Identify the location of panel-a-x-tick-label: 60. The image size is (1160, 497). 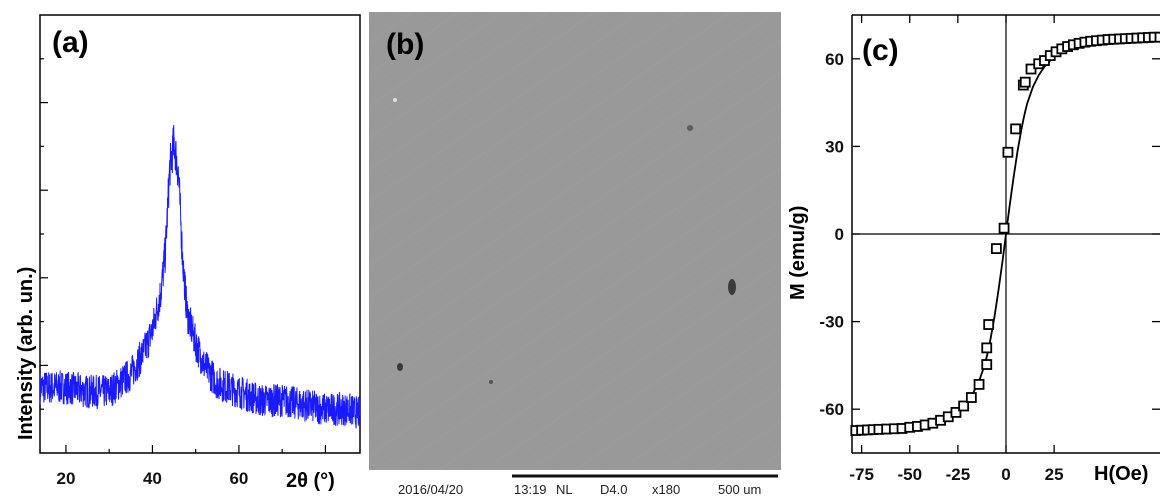
(238, 478).